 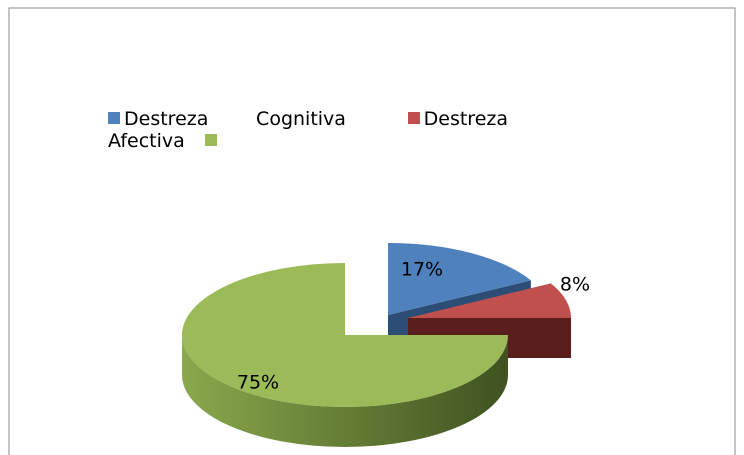 I want to click on legend-item: Destreza Cognitiva, so click(x=227, y=119).